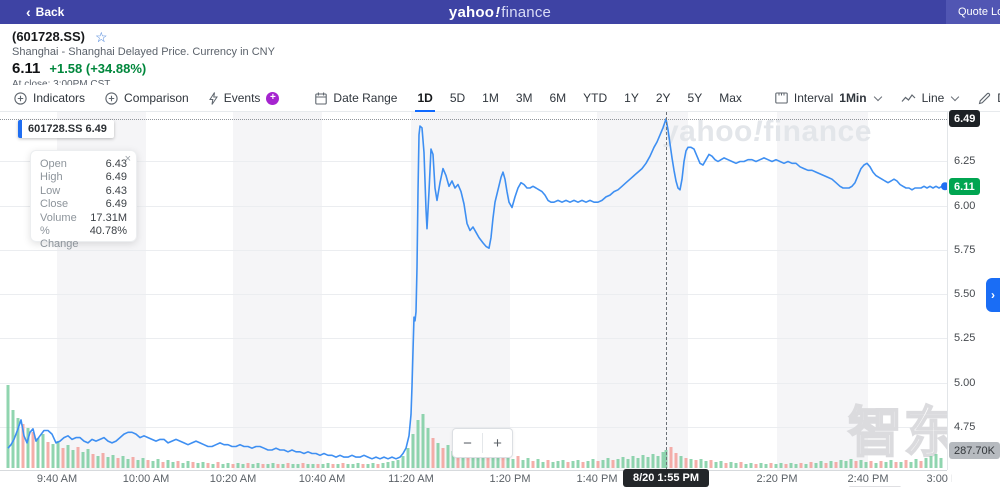 Image resolution: width=1000 pixels, height=487 pixels. I want to click on close-note: At close: 3:00PM CST, so click(61, 84).